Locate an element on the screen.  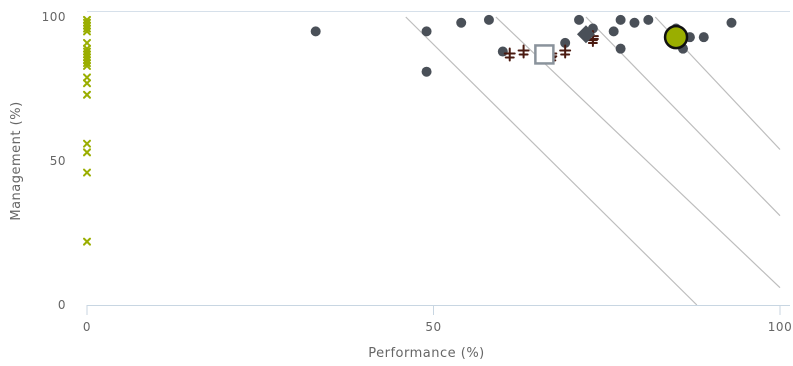
x-axis-ticks: 0 50 100 is located at coordinates (437, 319).